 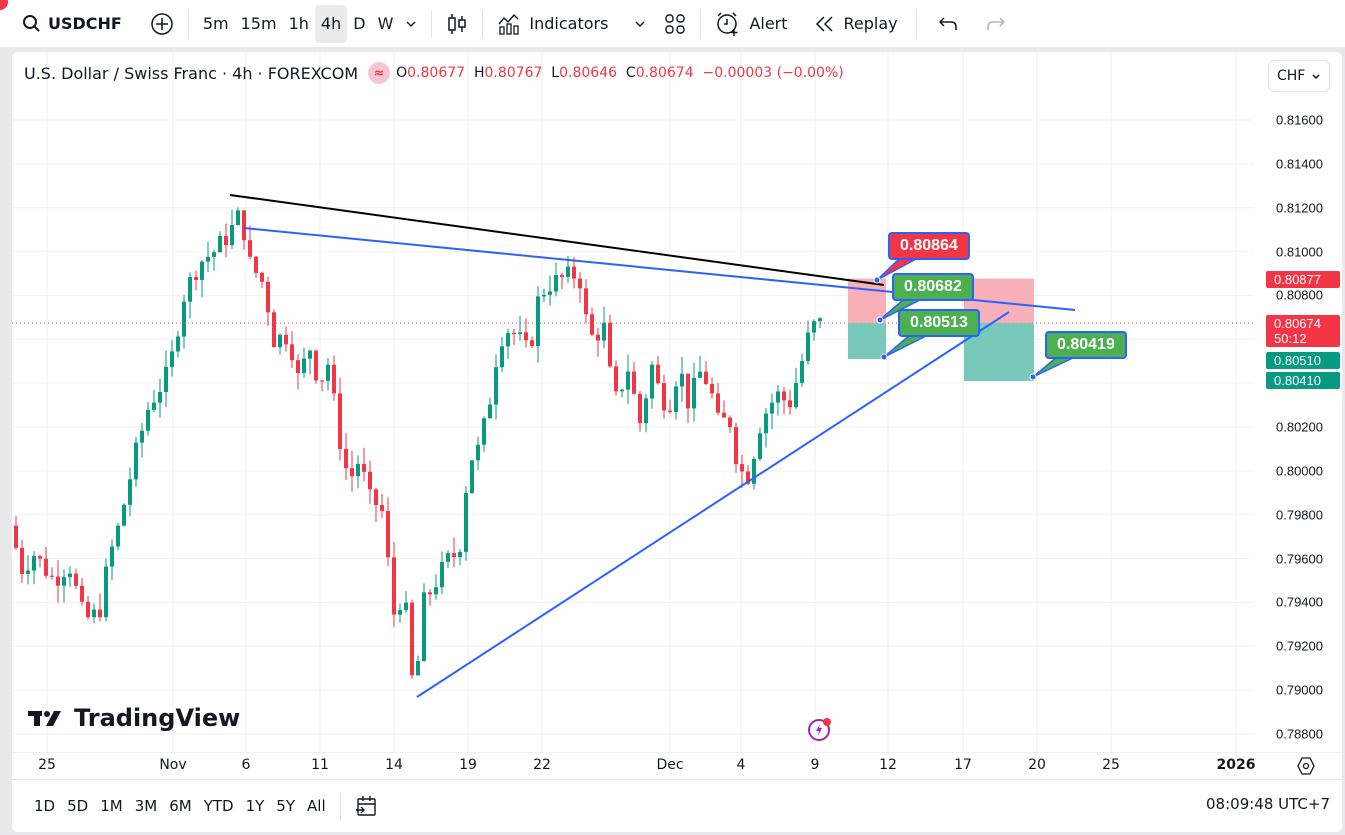 I want to click on interval-15m: 15m, so click(x=259, y=24).